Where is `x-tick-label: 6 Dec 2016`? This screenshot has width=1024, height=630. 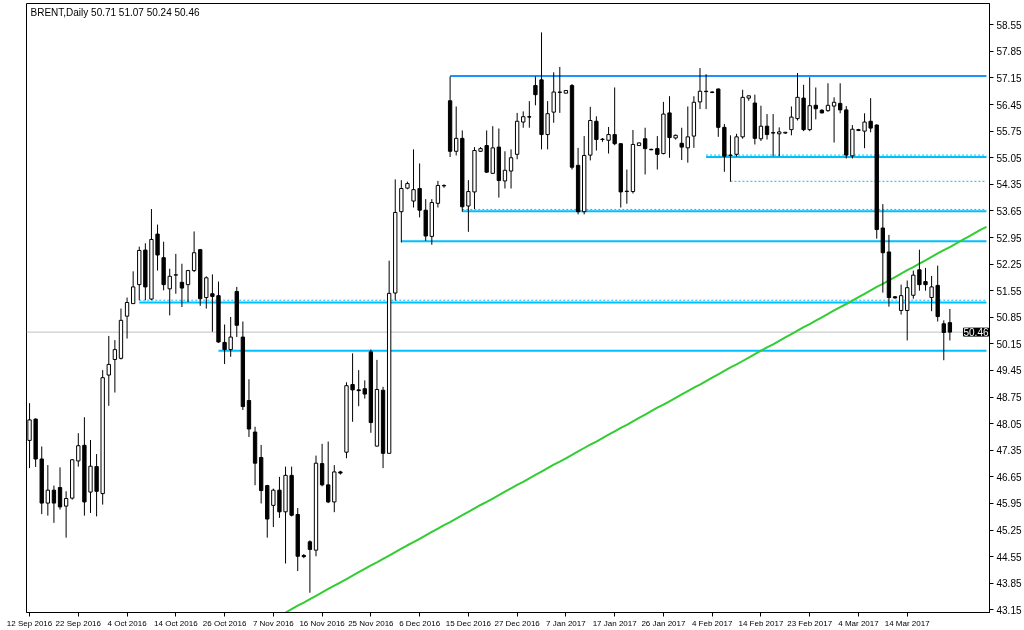 x-tick-label: 6 Dec 2016 is located at coordinates (420, 623).